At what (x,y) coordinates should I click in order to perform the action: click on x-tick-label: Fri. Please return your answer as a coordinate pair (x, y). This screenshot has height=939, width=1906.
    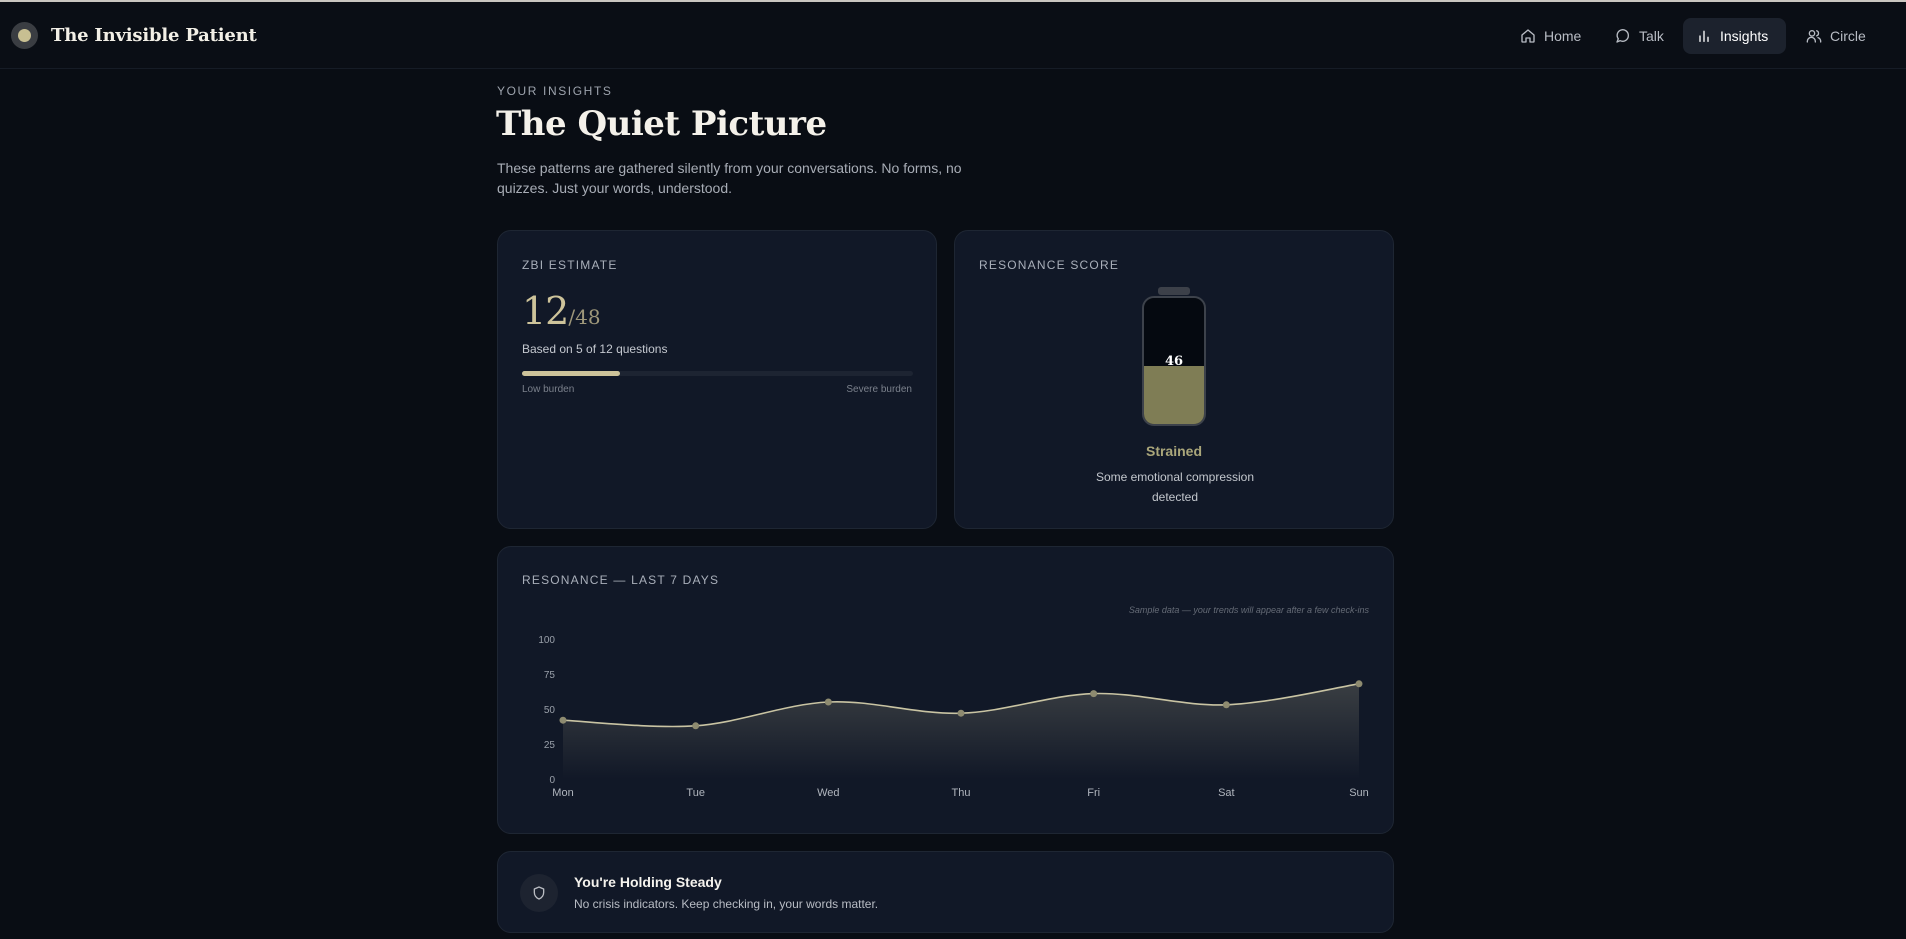
    Looking at the image, I should click on (1093, 793).